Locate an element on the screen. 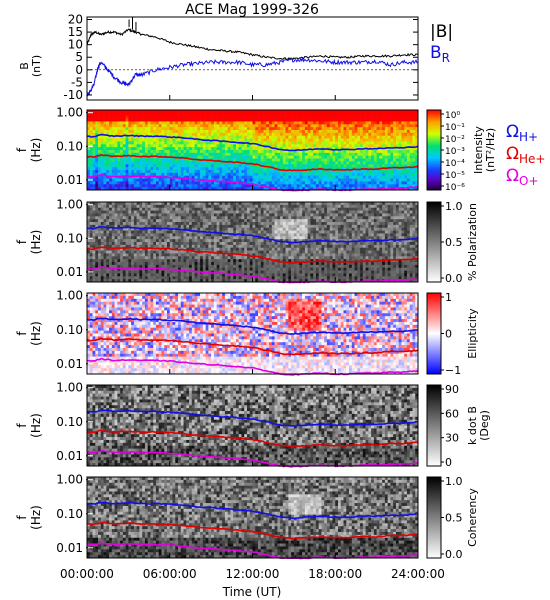 This screenshot has width=550, height=600. gyrofrequency-Oplus-line is located at coordinates (253, 183).